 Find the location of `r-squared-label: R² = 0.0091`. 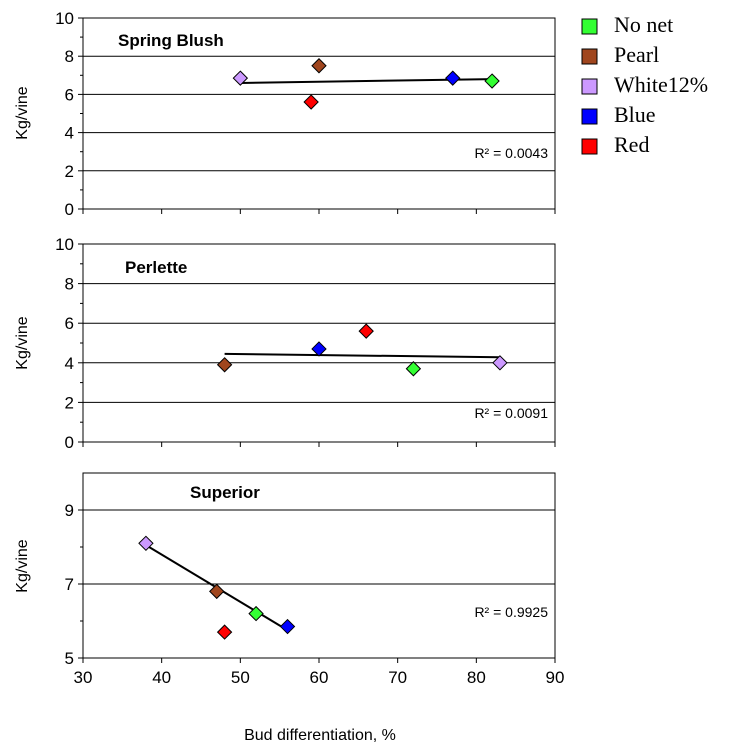

r-squared-label: R² = 0.0091 is located at coordinates (511, 413).